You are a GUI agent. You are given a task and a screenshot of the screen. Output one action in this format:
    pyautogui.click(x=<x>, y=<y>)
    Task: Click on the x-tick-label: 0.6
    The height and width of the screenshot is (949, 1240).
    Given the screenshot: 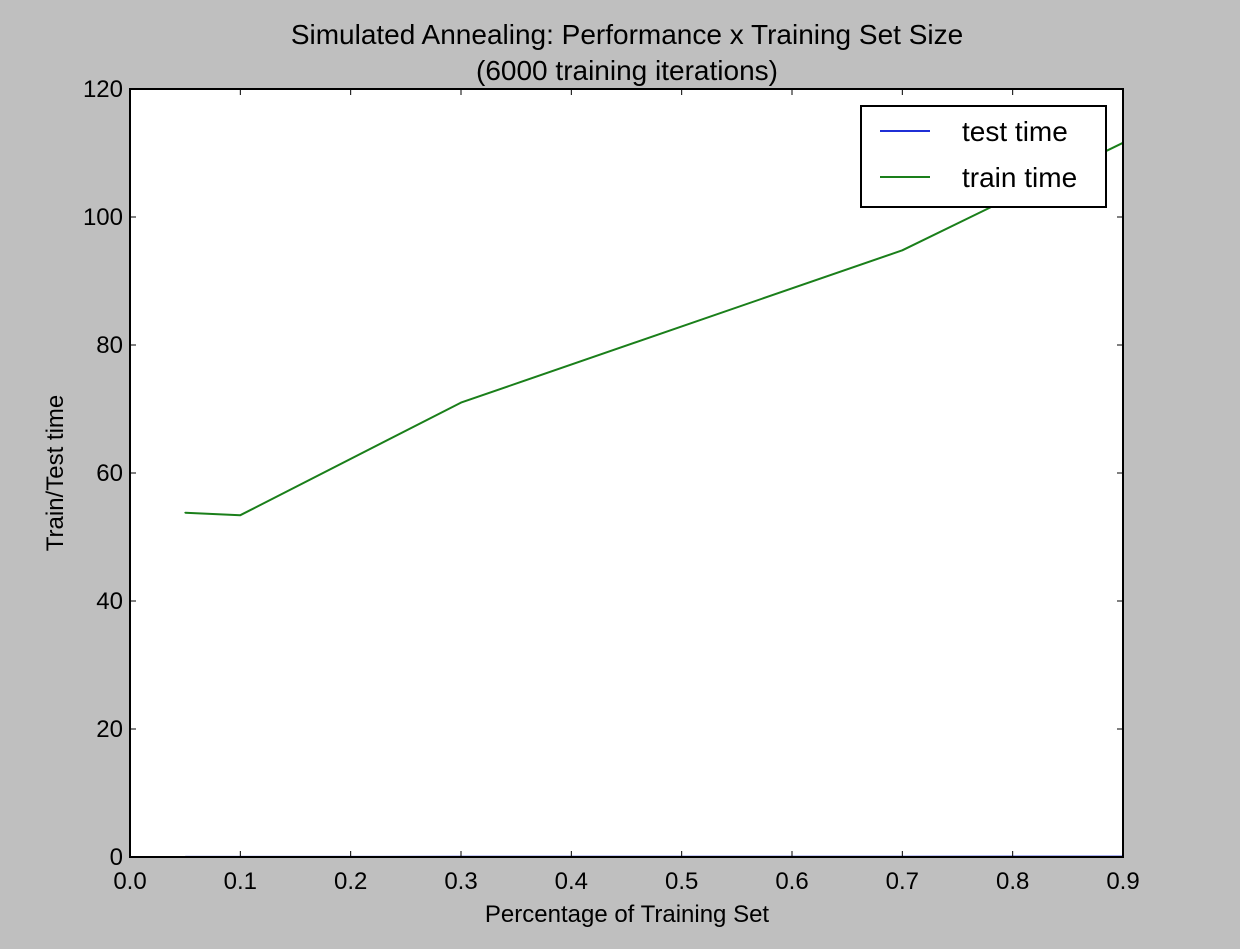 What is the action you would take?
    pyautogui.click(x=791, y=881)
    